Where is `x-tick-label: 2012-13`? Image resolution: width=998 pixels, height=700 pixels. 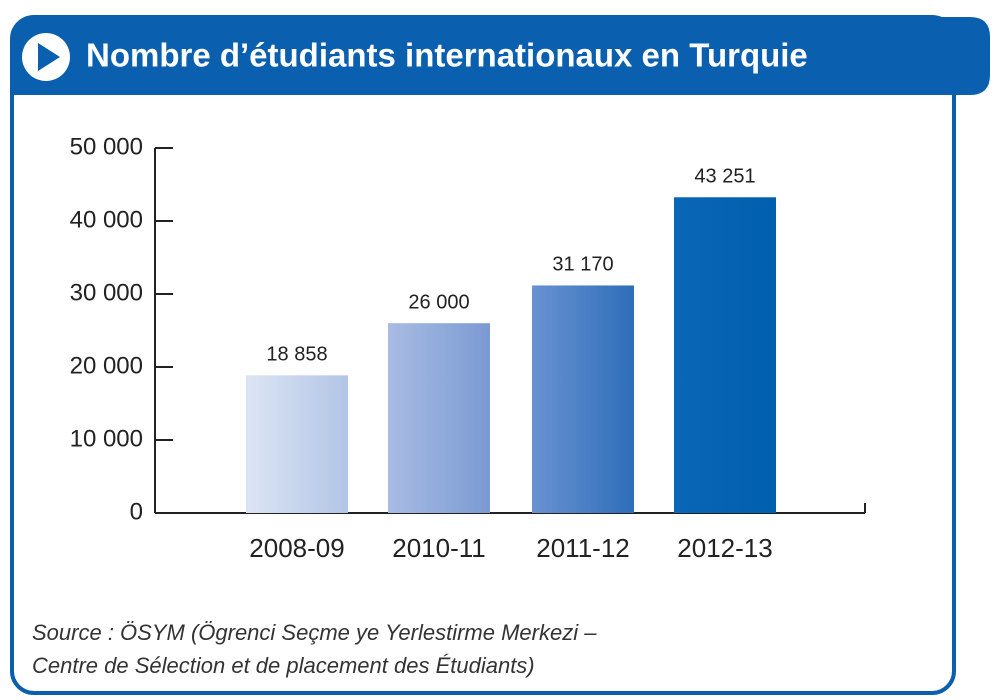
x-tick-label: 2012-13 is located at coordinates (724, 548).